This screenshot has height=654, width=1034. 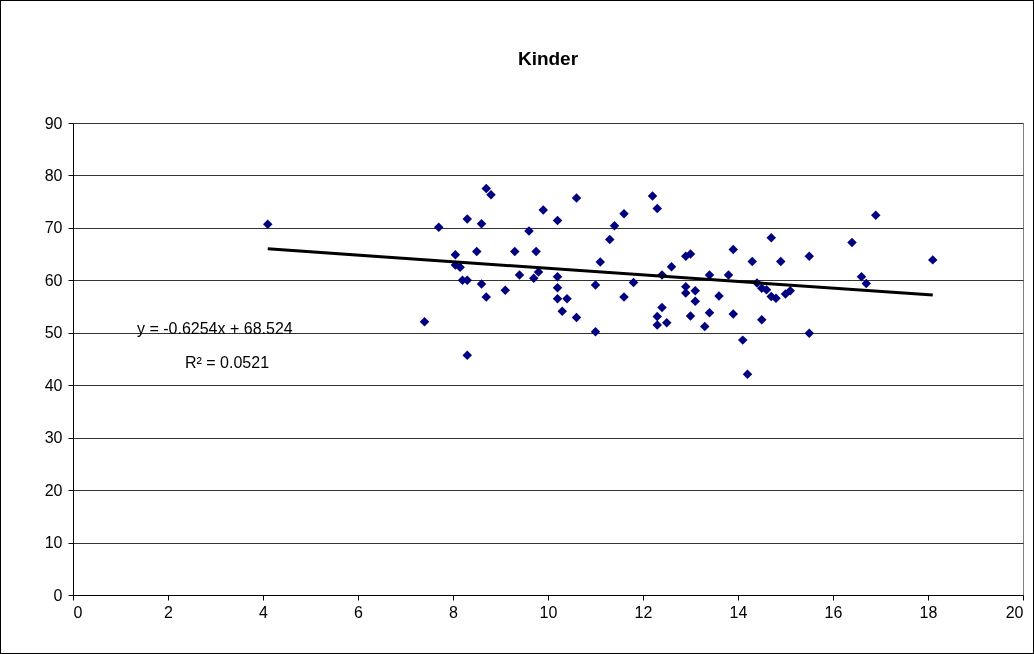 What do you see at coordinates (78, 612) in the screenshot?
I see `x-tick-label: 0` at bounding box center [78, 612].